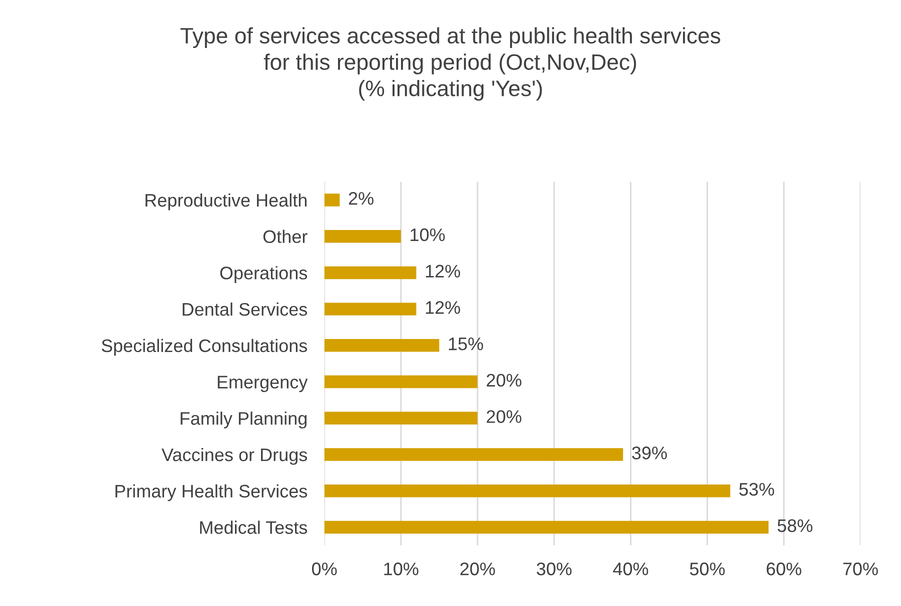 The width and height of the screenshot is (901, 606). Describe the element at coordinates (450, 64) in the screenshot. I see `chart-title: Type of services accessed at the public health services for this reporting period (Oct,Nov,Dec) (% indicating 'Yes')` at that location.